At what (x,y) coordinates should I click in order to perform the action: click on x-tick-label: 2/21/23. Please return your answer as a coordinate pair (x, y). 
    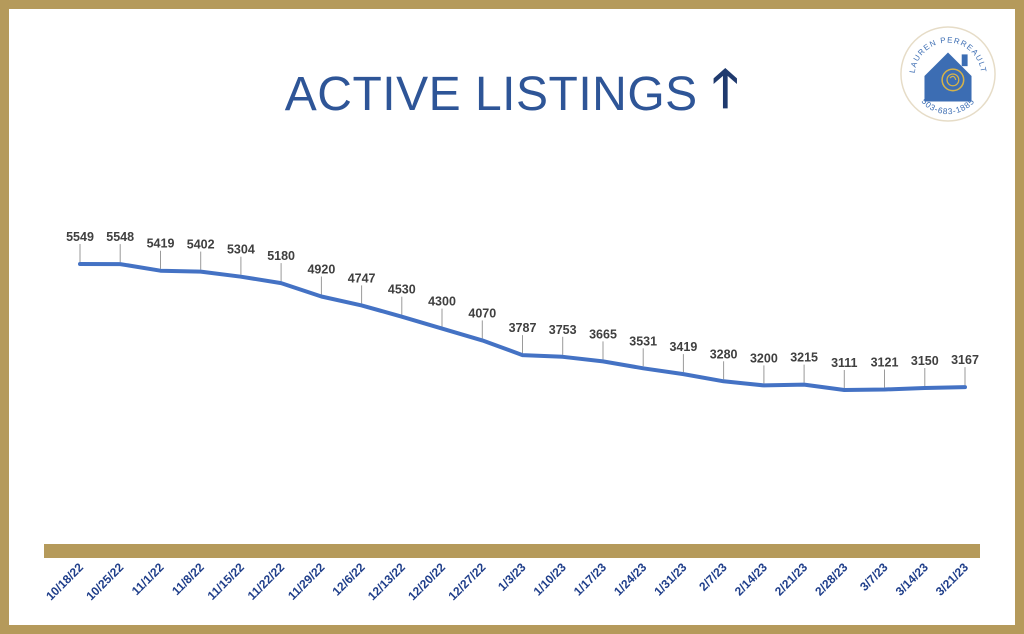
    Looking at the image, I should click on (791, 579).